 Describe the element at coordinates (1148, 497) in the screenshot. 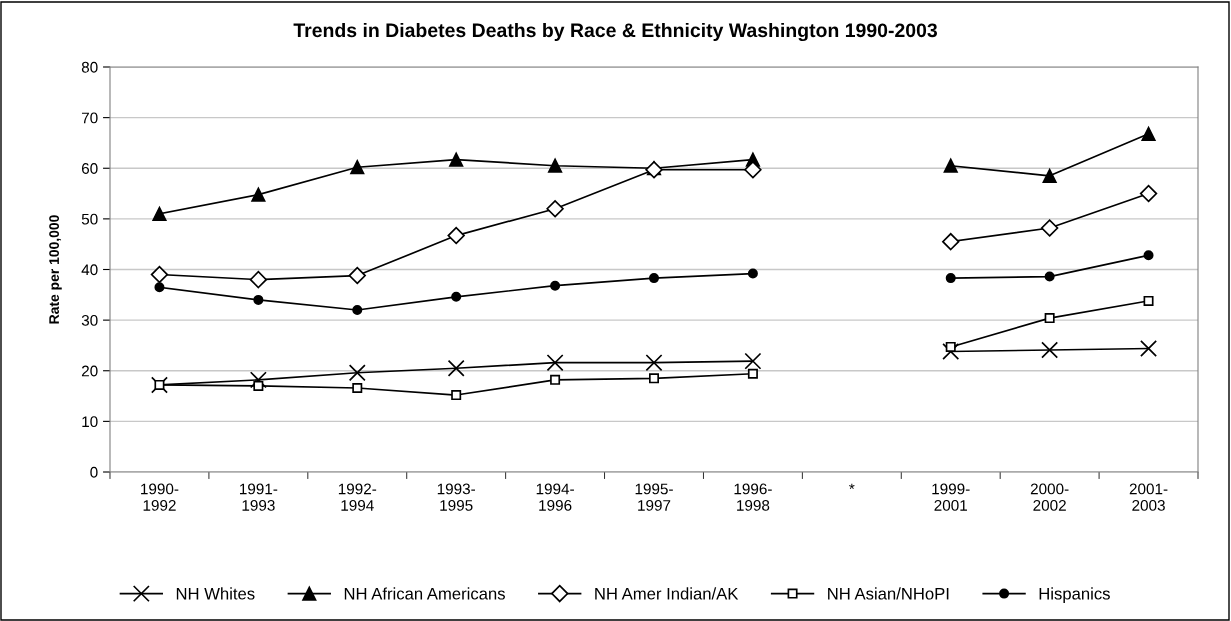

I see `x-tick-label: 2001- 2003` at that location.